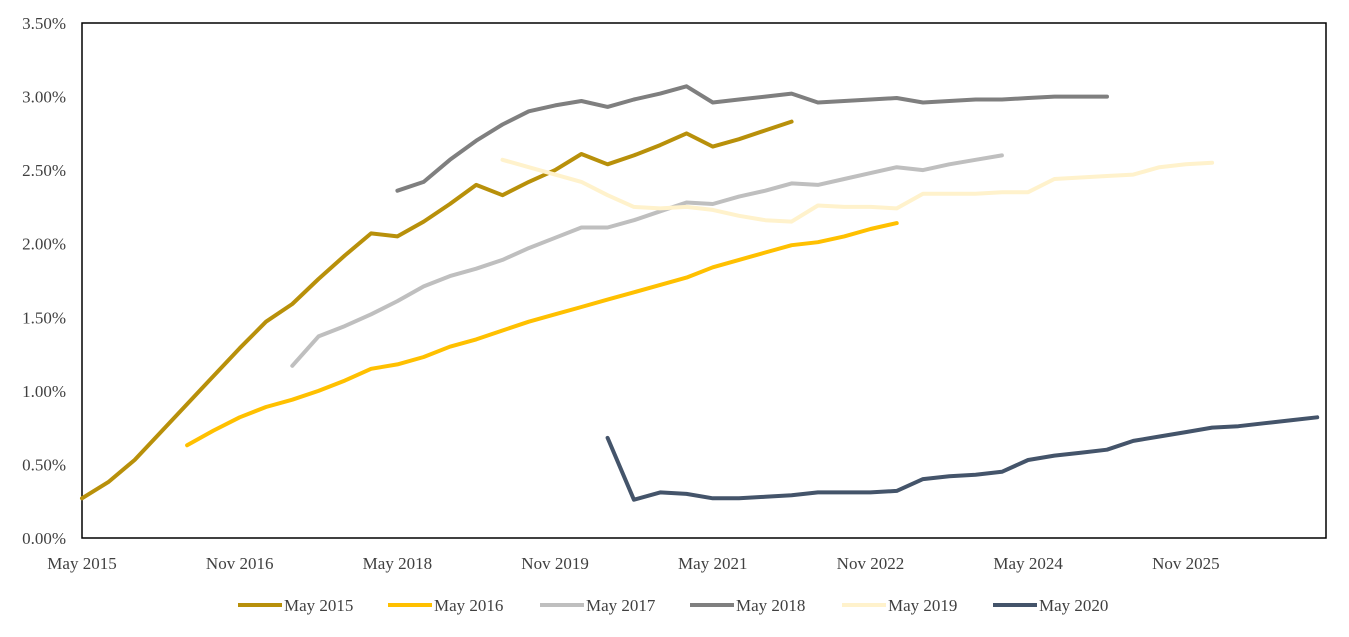 Image resolution: width=1349 pixels, height=637 pixels. I want to click on x-tick-label: May 2018, so click(397, 563).